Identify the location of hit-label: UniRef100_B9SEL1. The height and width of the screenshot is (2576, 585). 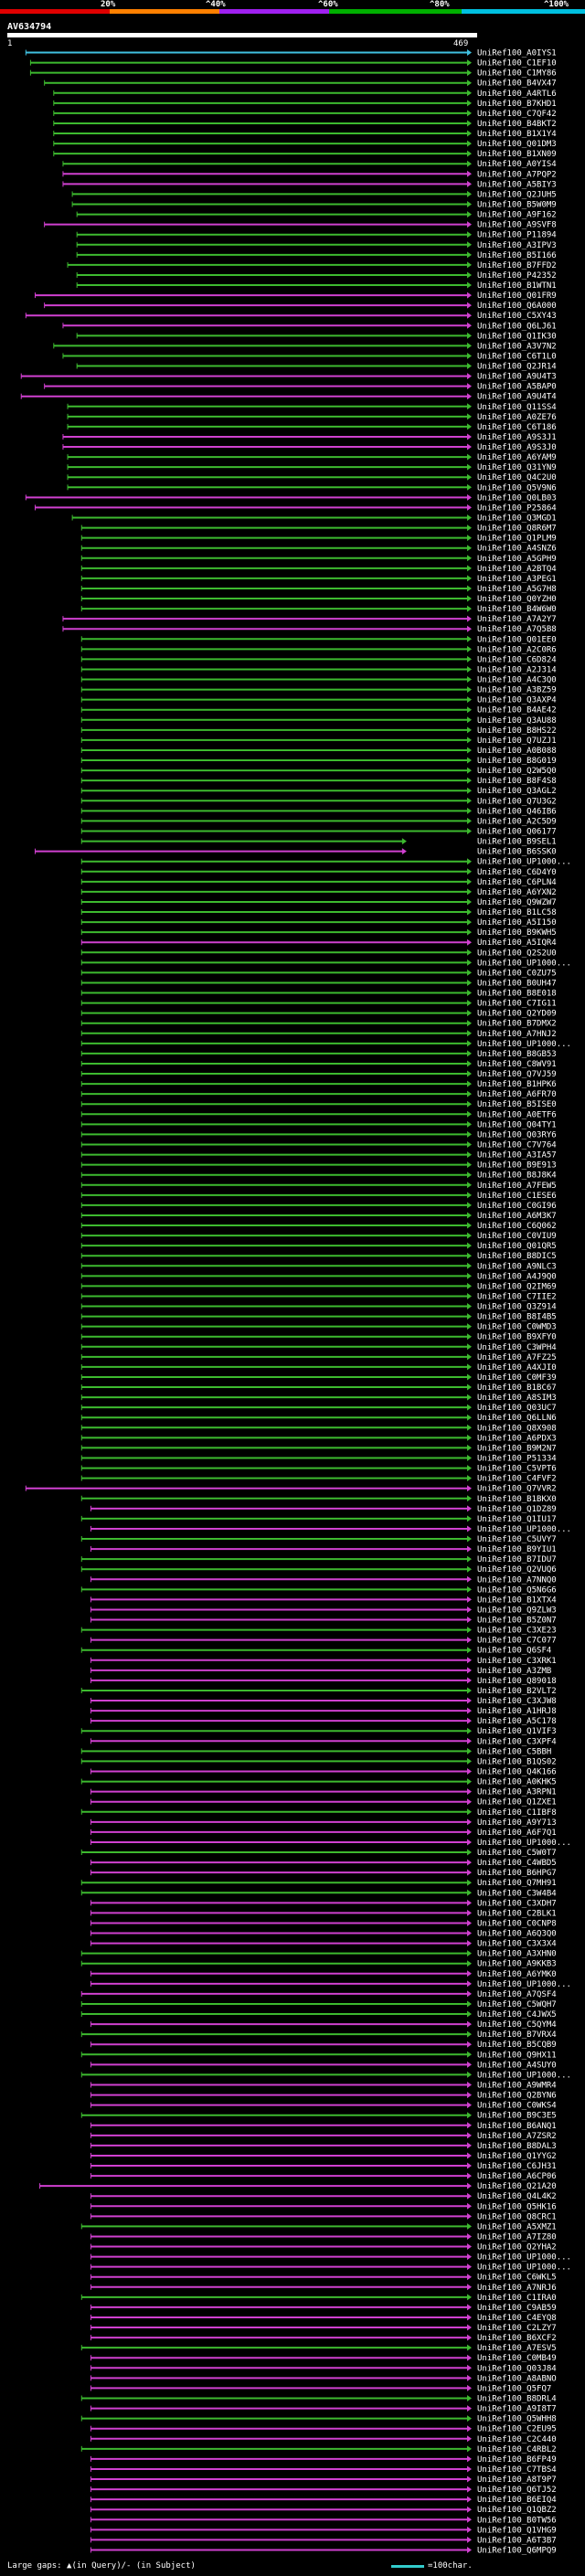
(517, 842).